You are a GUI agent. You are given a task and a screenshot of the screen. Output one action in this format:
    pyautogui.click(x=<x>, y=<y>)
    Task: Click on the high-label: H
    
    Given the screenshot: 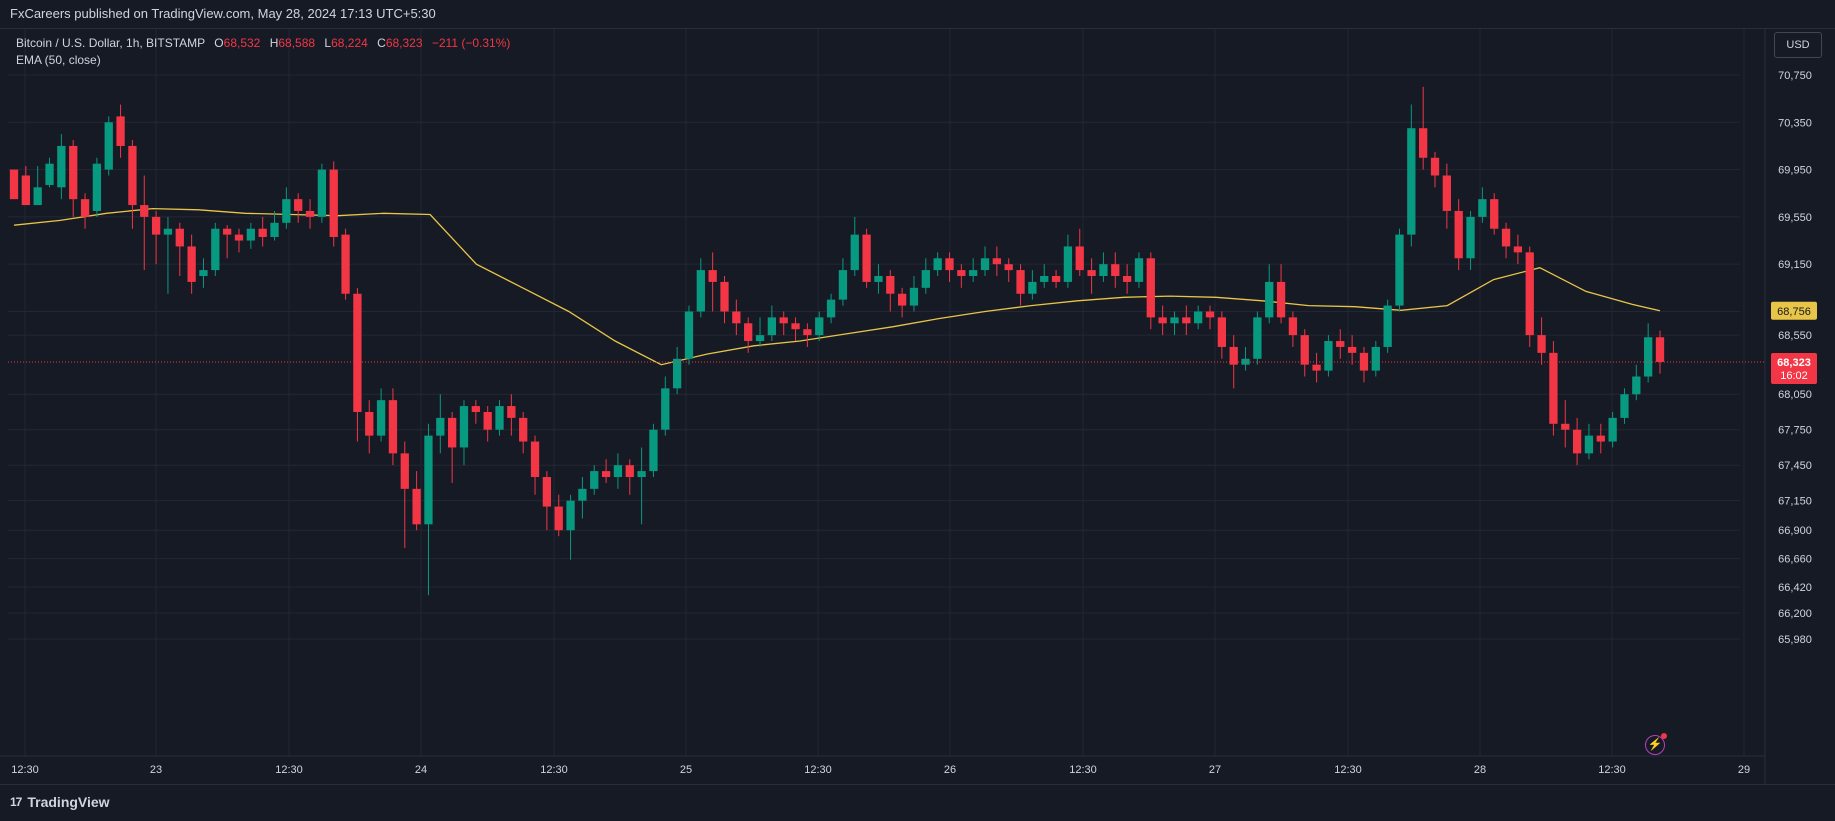 What is the action you would take?
    pyautogui.click(x=274, y=43)
    